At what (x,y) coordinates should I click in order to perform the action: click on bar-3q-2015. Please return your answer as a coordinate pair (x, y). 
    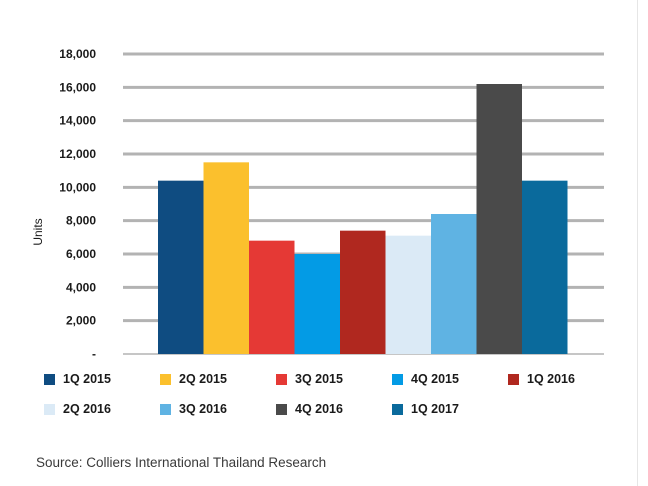
    Looking at the image, I should click on (272, 297).